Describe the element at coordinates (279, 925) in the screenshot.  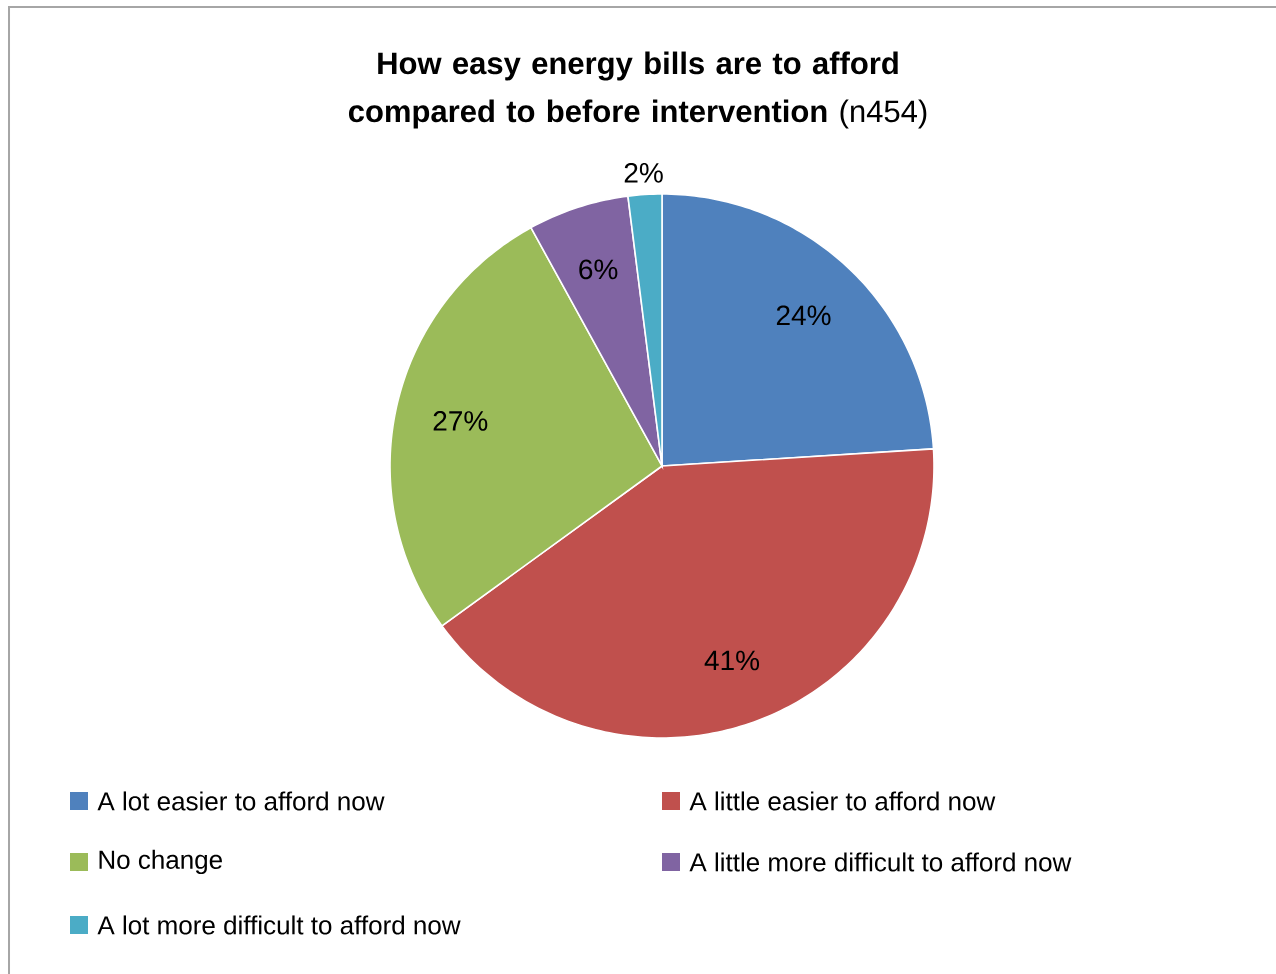
I see `legend-label: A lot more difficult to afford now` at that location.